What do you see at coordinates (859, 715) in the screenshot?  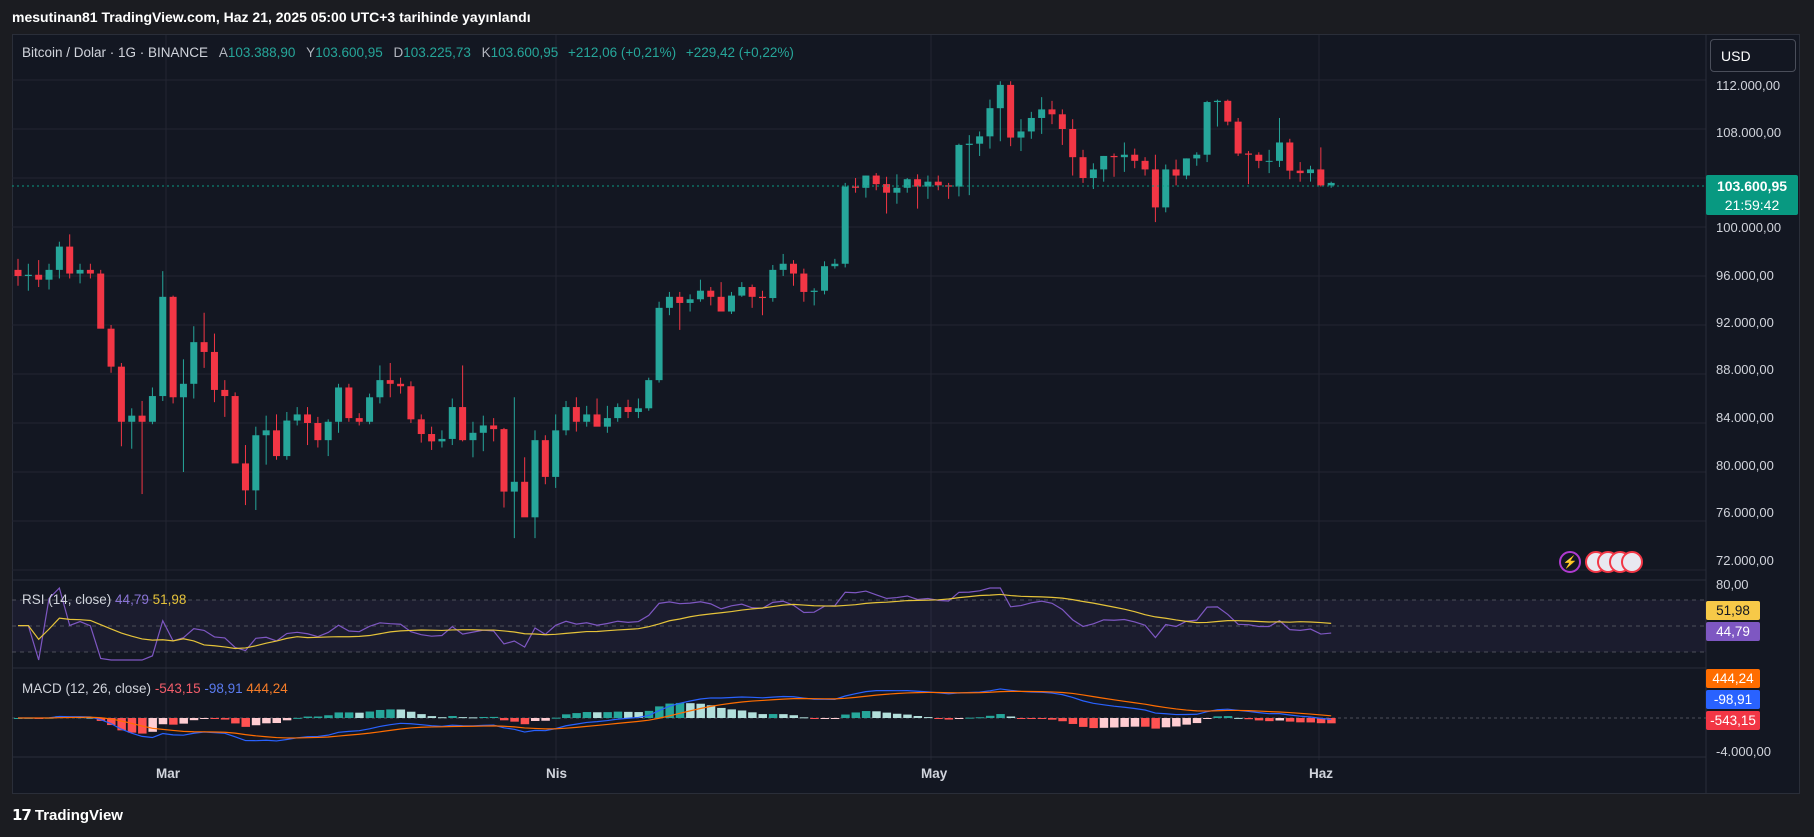 I see `macd-pane` at bounding box center [859, 715].